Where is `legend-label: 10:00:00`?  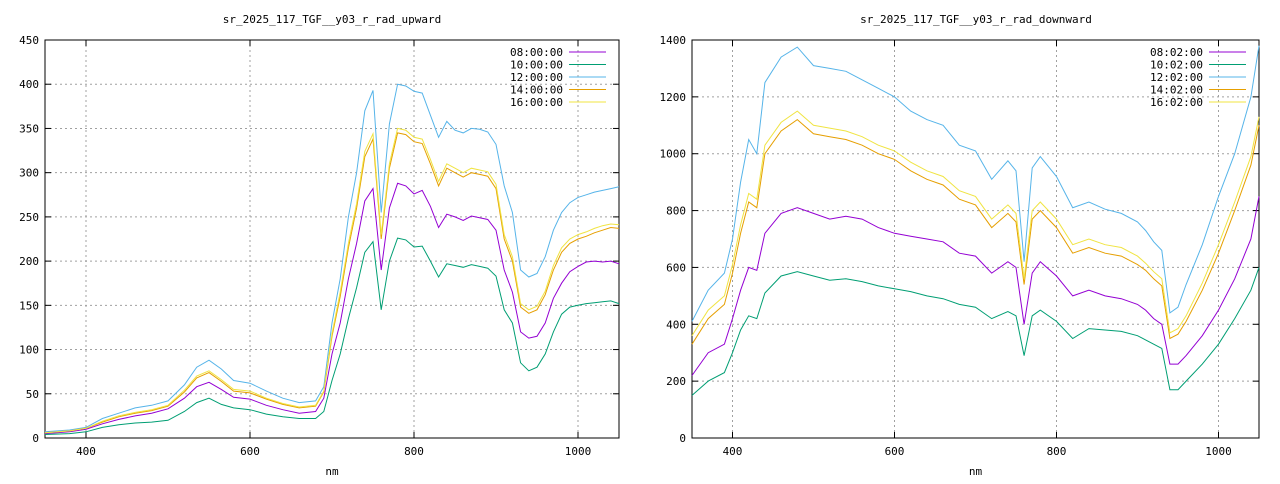
legend-label: 10:00:00 is located at coordinates (536, 65).